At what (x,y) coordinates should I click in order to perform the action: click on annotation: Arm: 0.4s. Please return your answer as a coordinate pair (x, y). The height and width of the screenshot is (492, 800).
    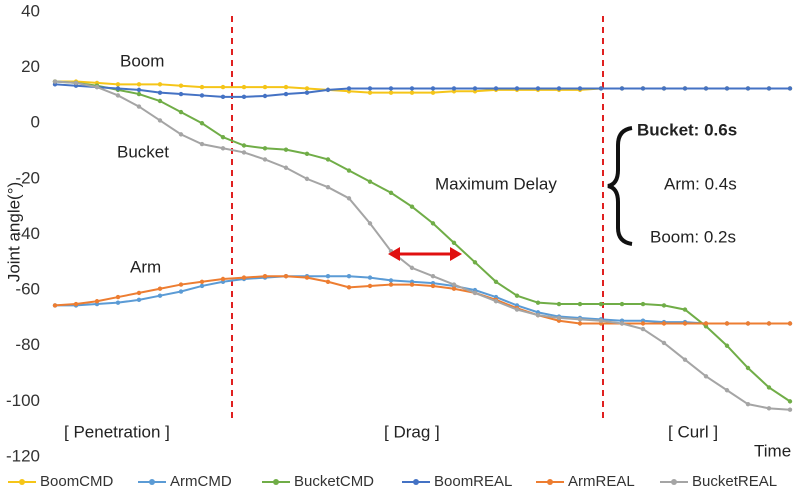
    Looking at the image, I should click on (700, 183).